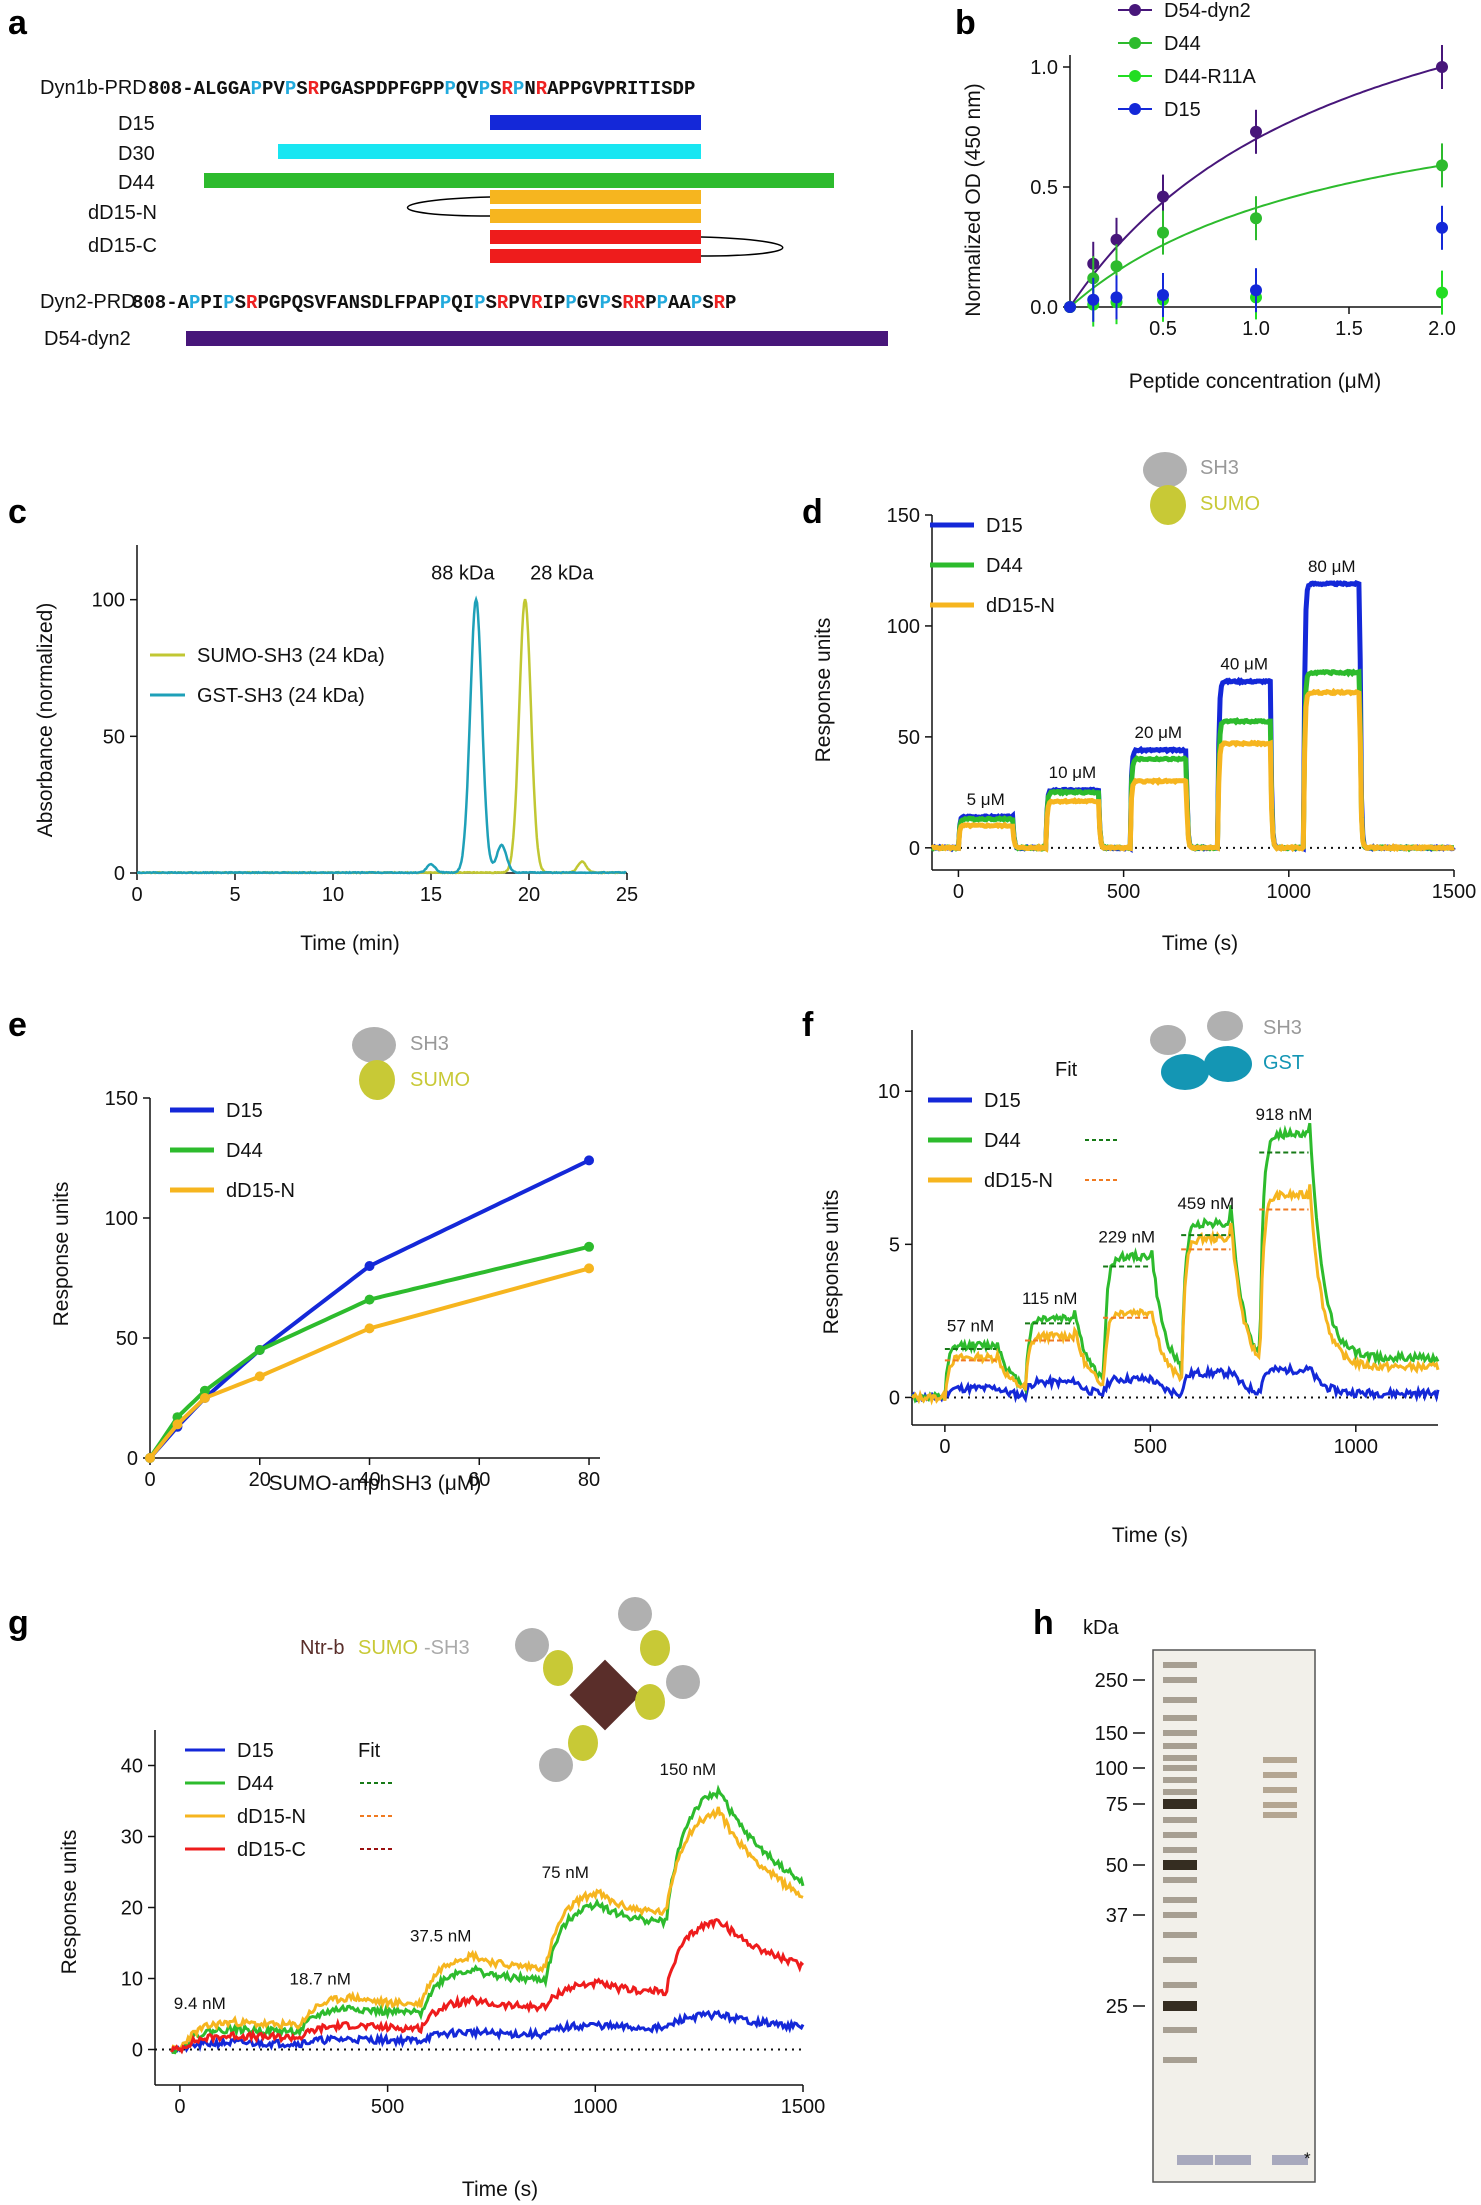 The height and width of the screenshot is (2205, 1481). What do you see at coordinates (440, 1936) in the screenshot?
I see `concentration-label: 37.5 nM` at bounding box center [440, 1936].